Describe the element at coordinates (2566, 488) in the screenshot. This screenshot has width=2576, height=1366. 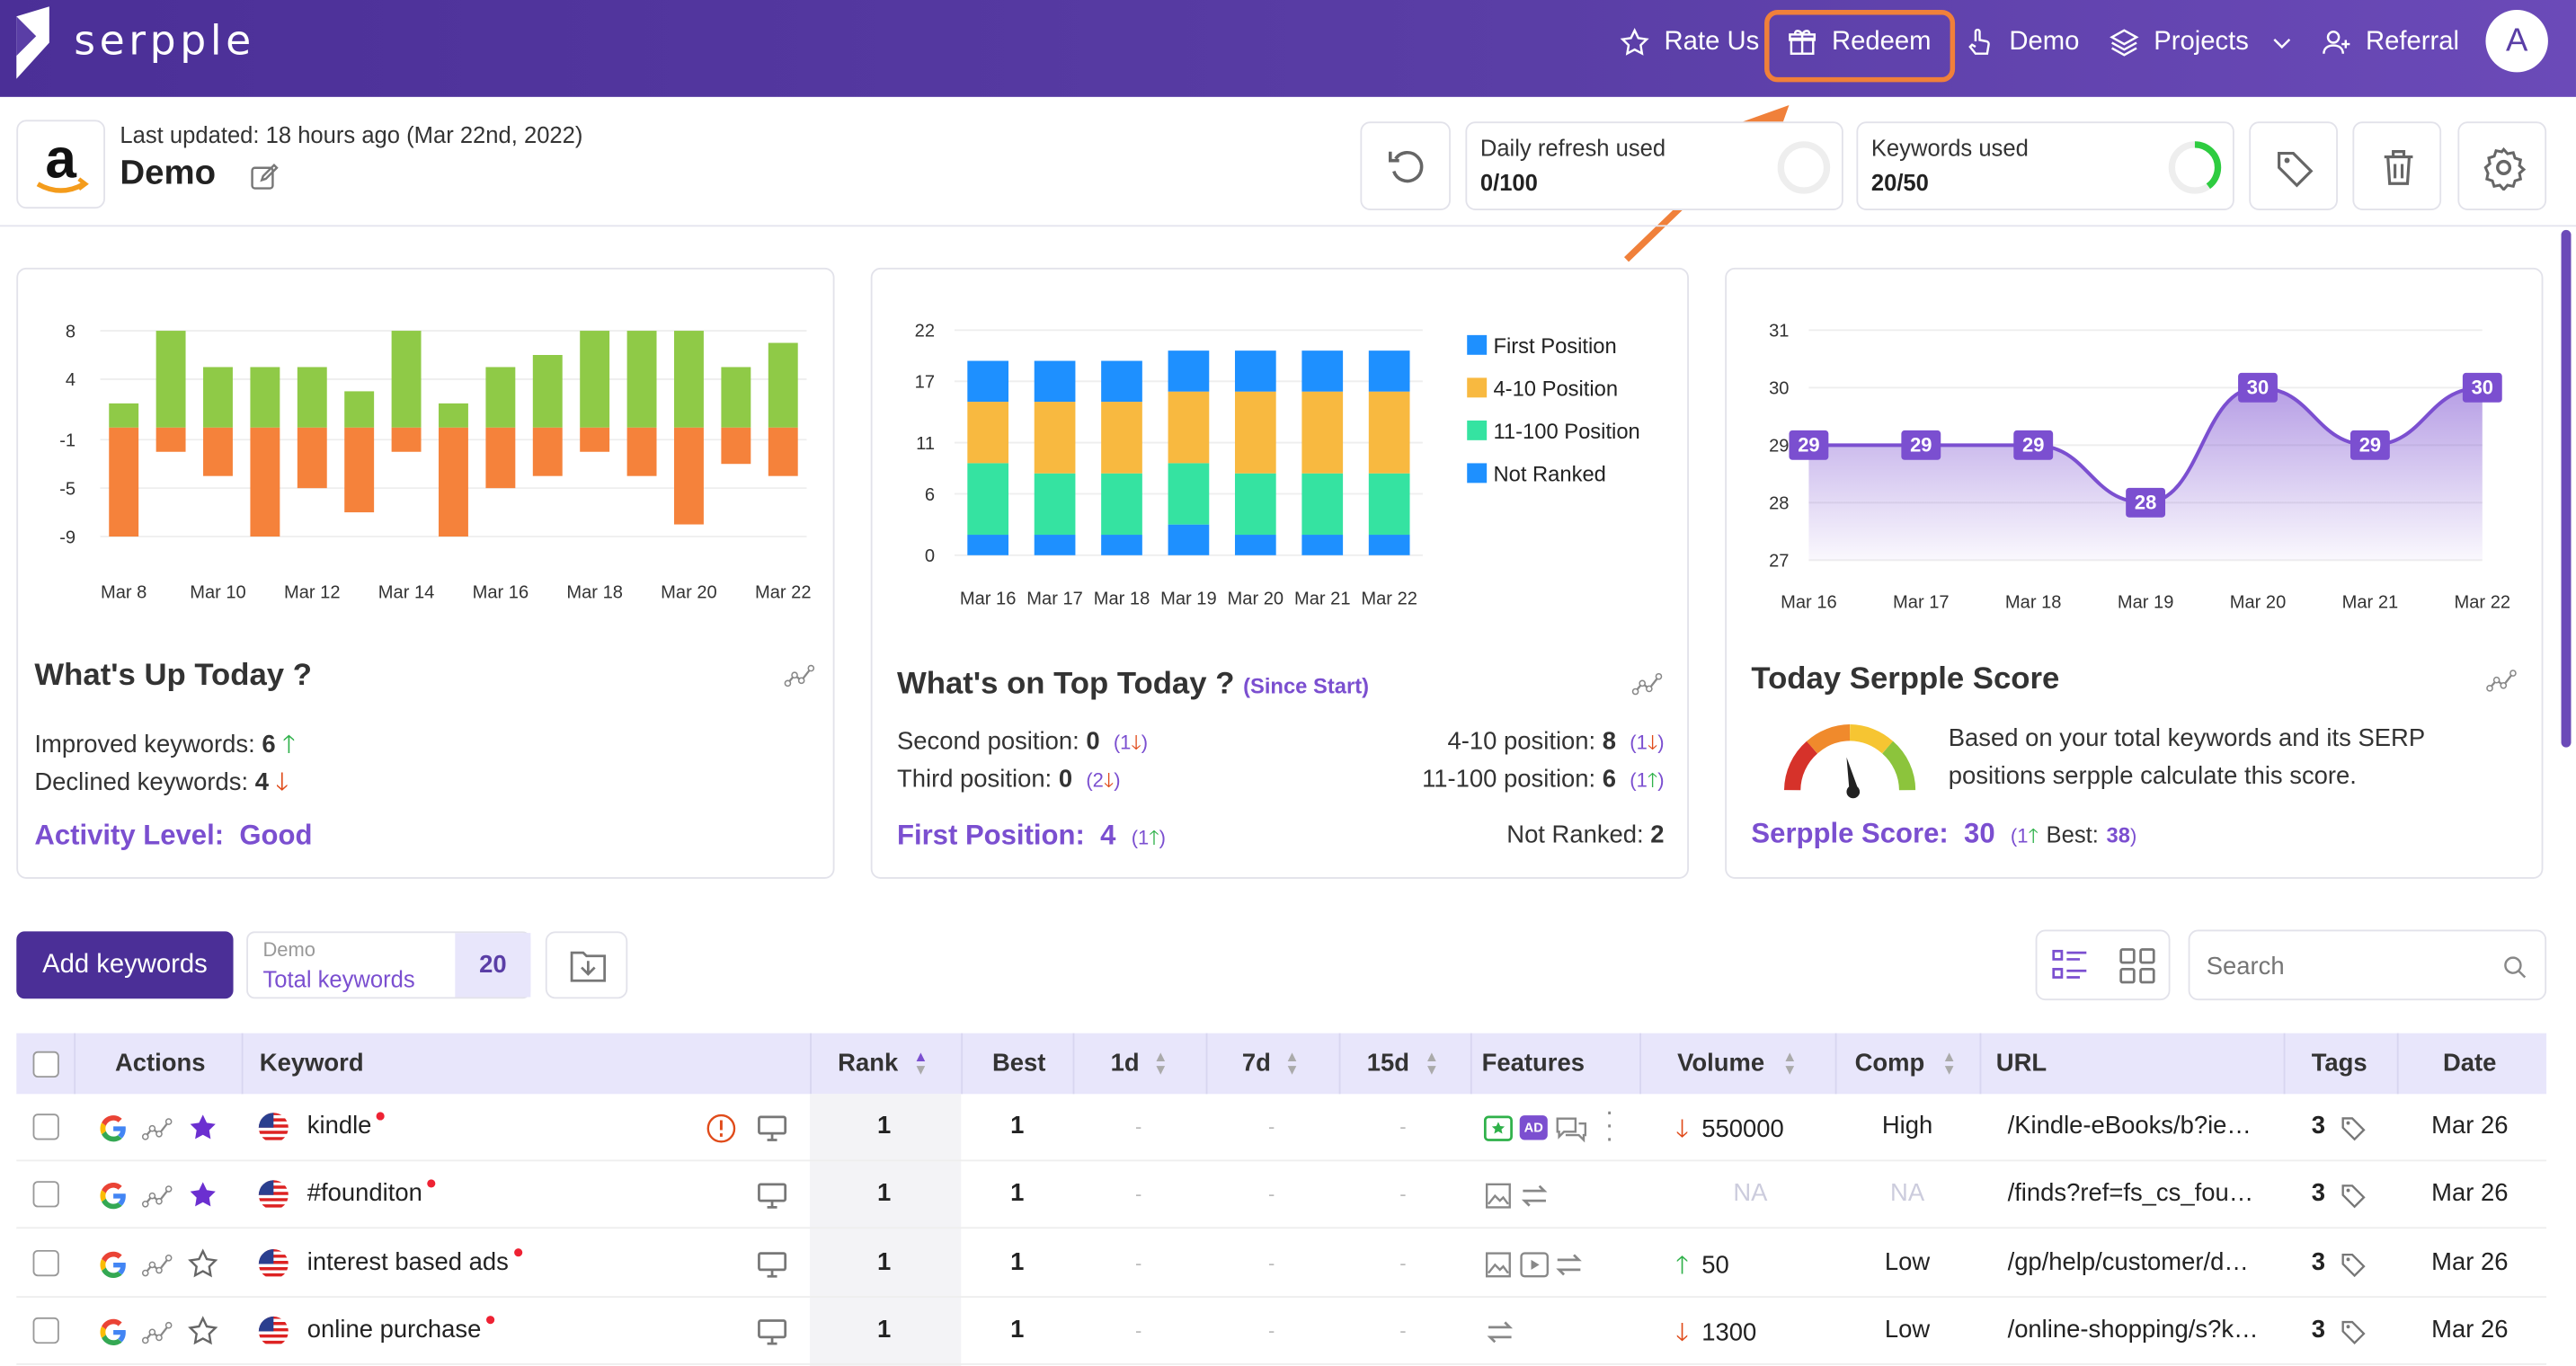
I see `scrollbar-thumb` at that location.